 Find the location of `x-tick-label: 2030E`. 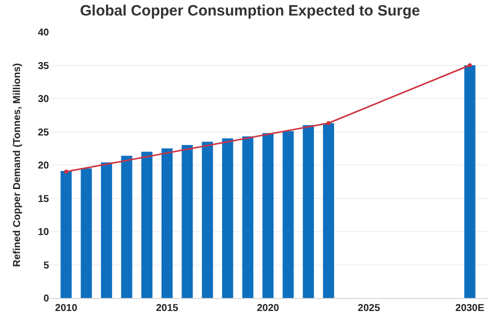

x-tick-label: 2030E is located at coordinates (470, 308).